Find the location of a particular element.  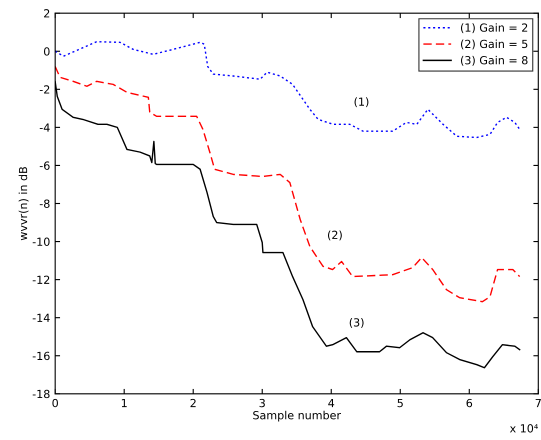

x-tick-label: 2 is located at coordinates (193, 403).